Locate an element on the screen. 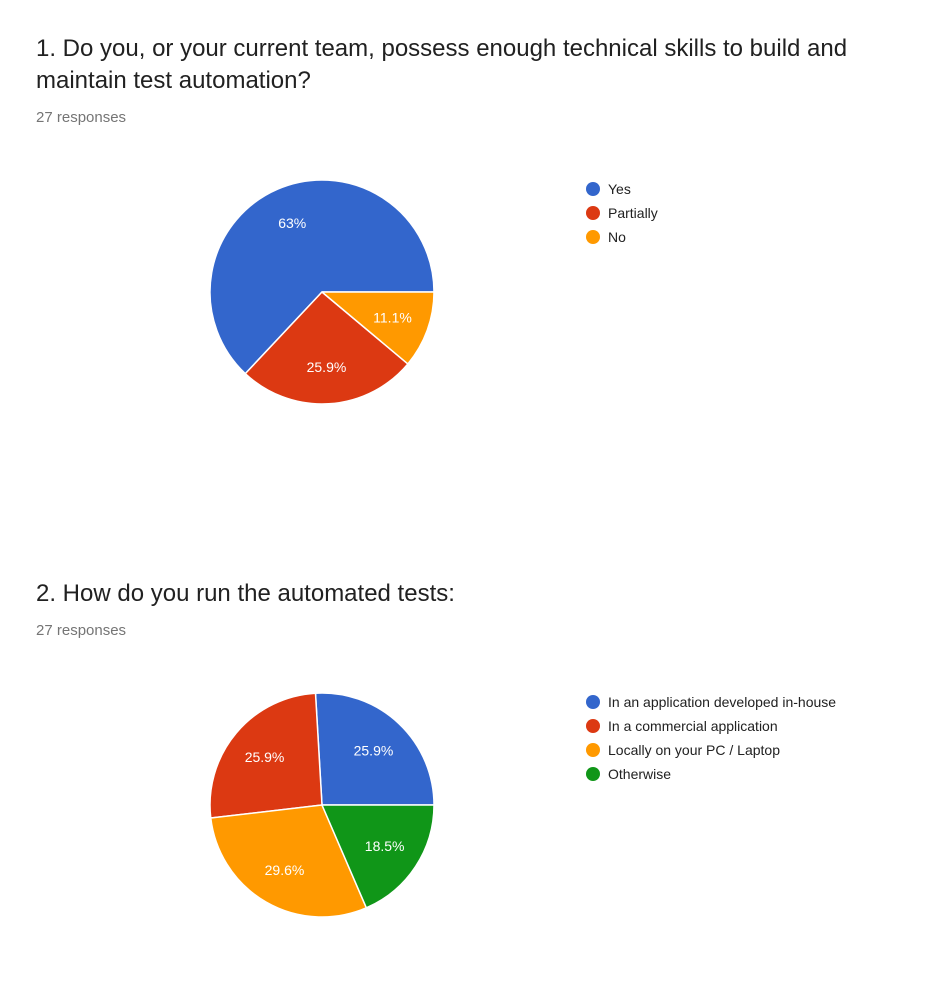 The height and width of the screenshot is (1007, 927). question-title: 2. How do you run the automated tests: is located at coordinates (245, 593).